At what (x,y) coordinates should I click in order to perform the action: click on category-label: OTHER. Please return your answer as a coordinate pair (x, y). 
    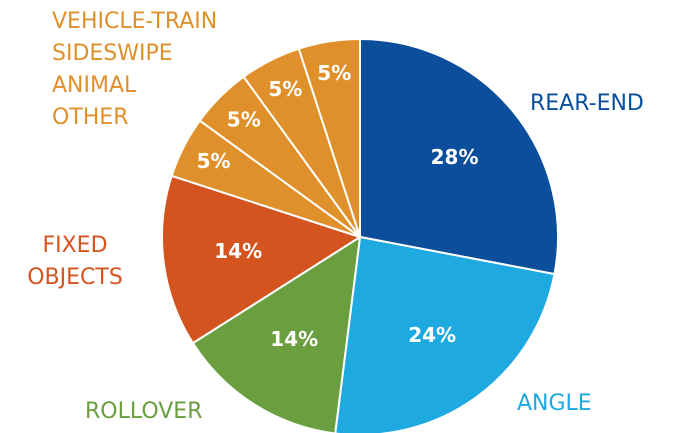
    Looking at the image, I should click on (90, 117).